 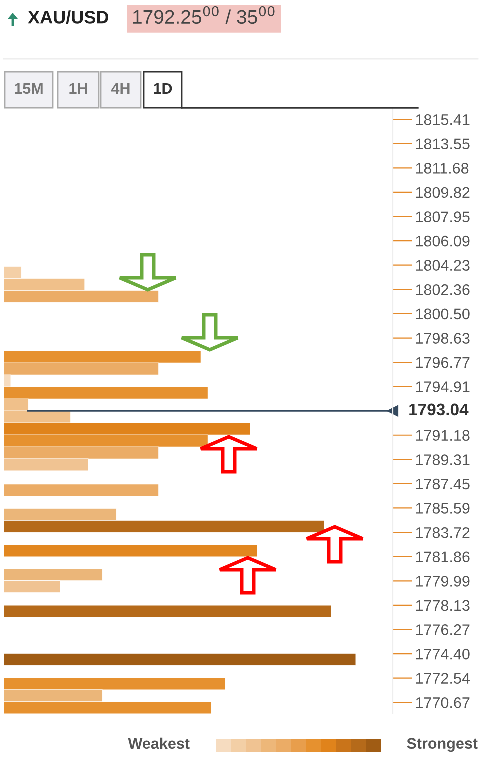 I want to click on y-tick-label: 1789.31, so click(x=443, y=460).